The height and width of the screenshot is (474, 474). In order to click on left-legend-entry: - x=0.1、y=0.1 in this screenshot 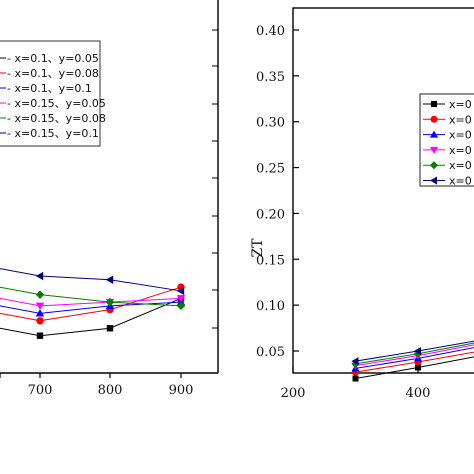, I will do `click(49, 88)`.